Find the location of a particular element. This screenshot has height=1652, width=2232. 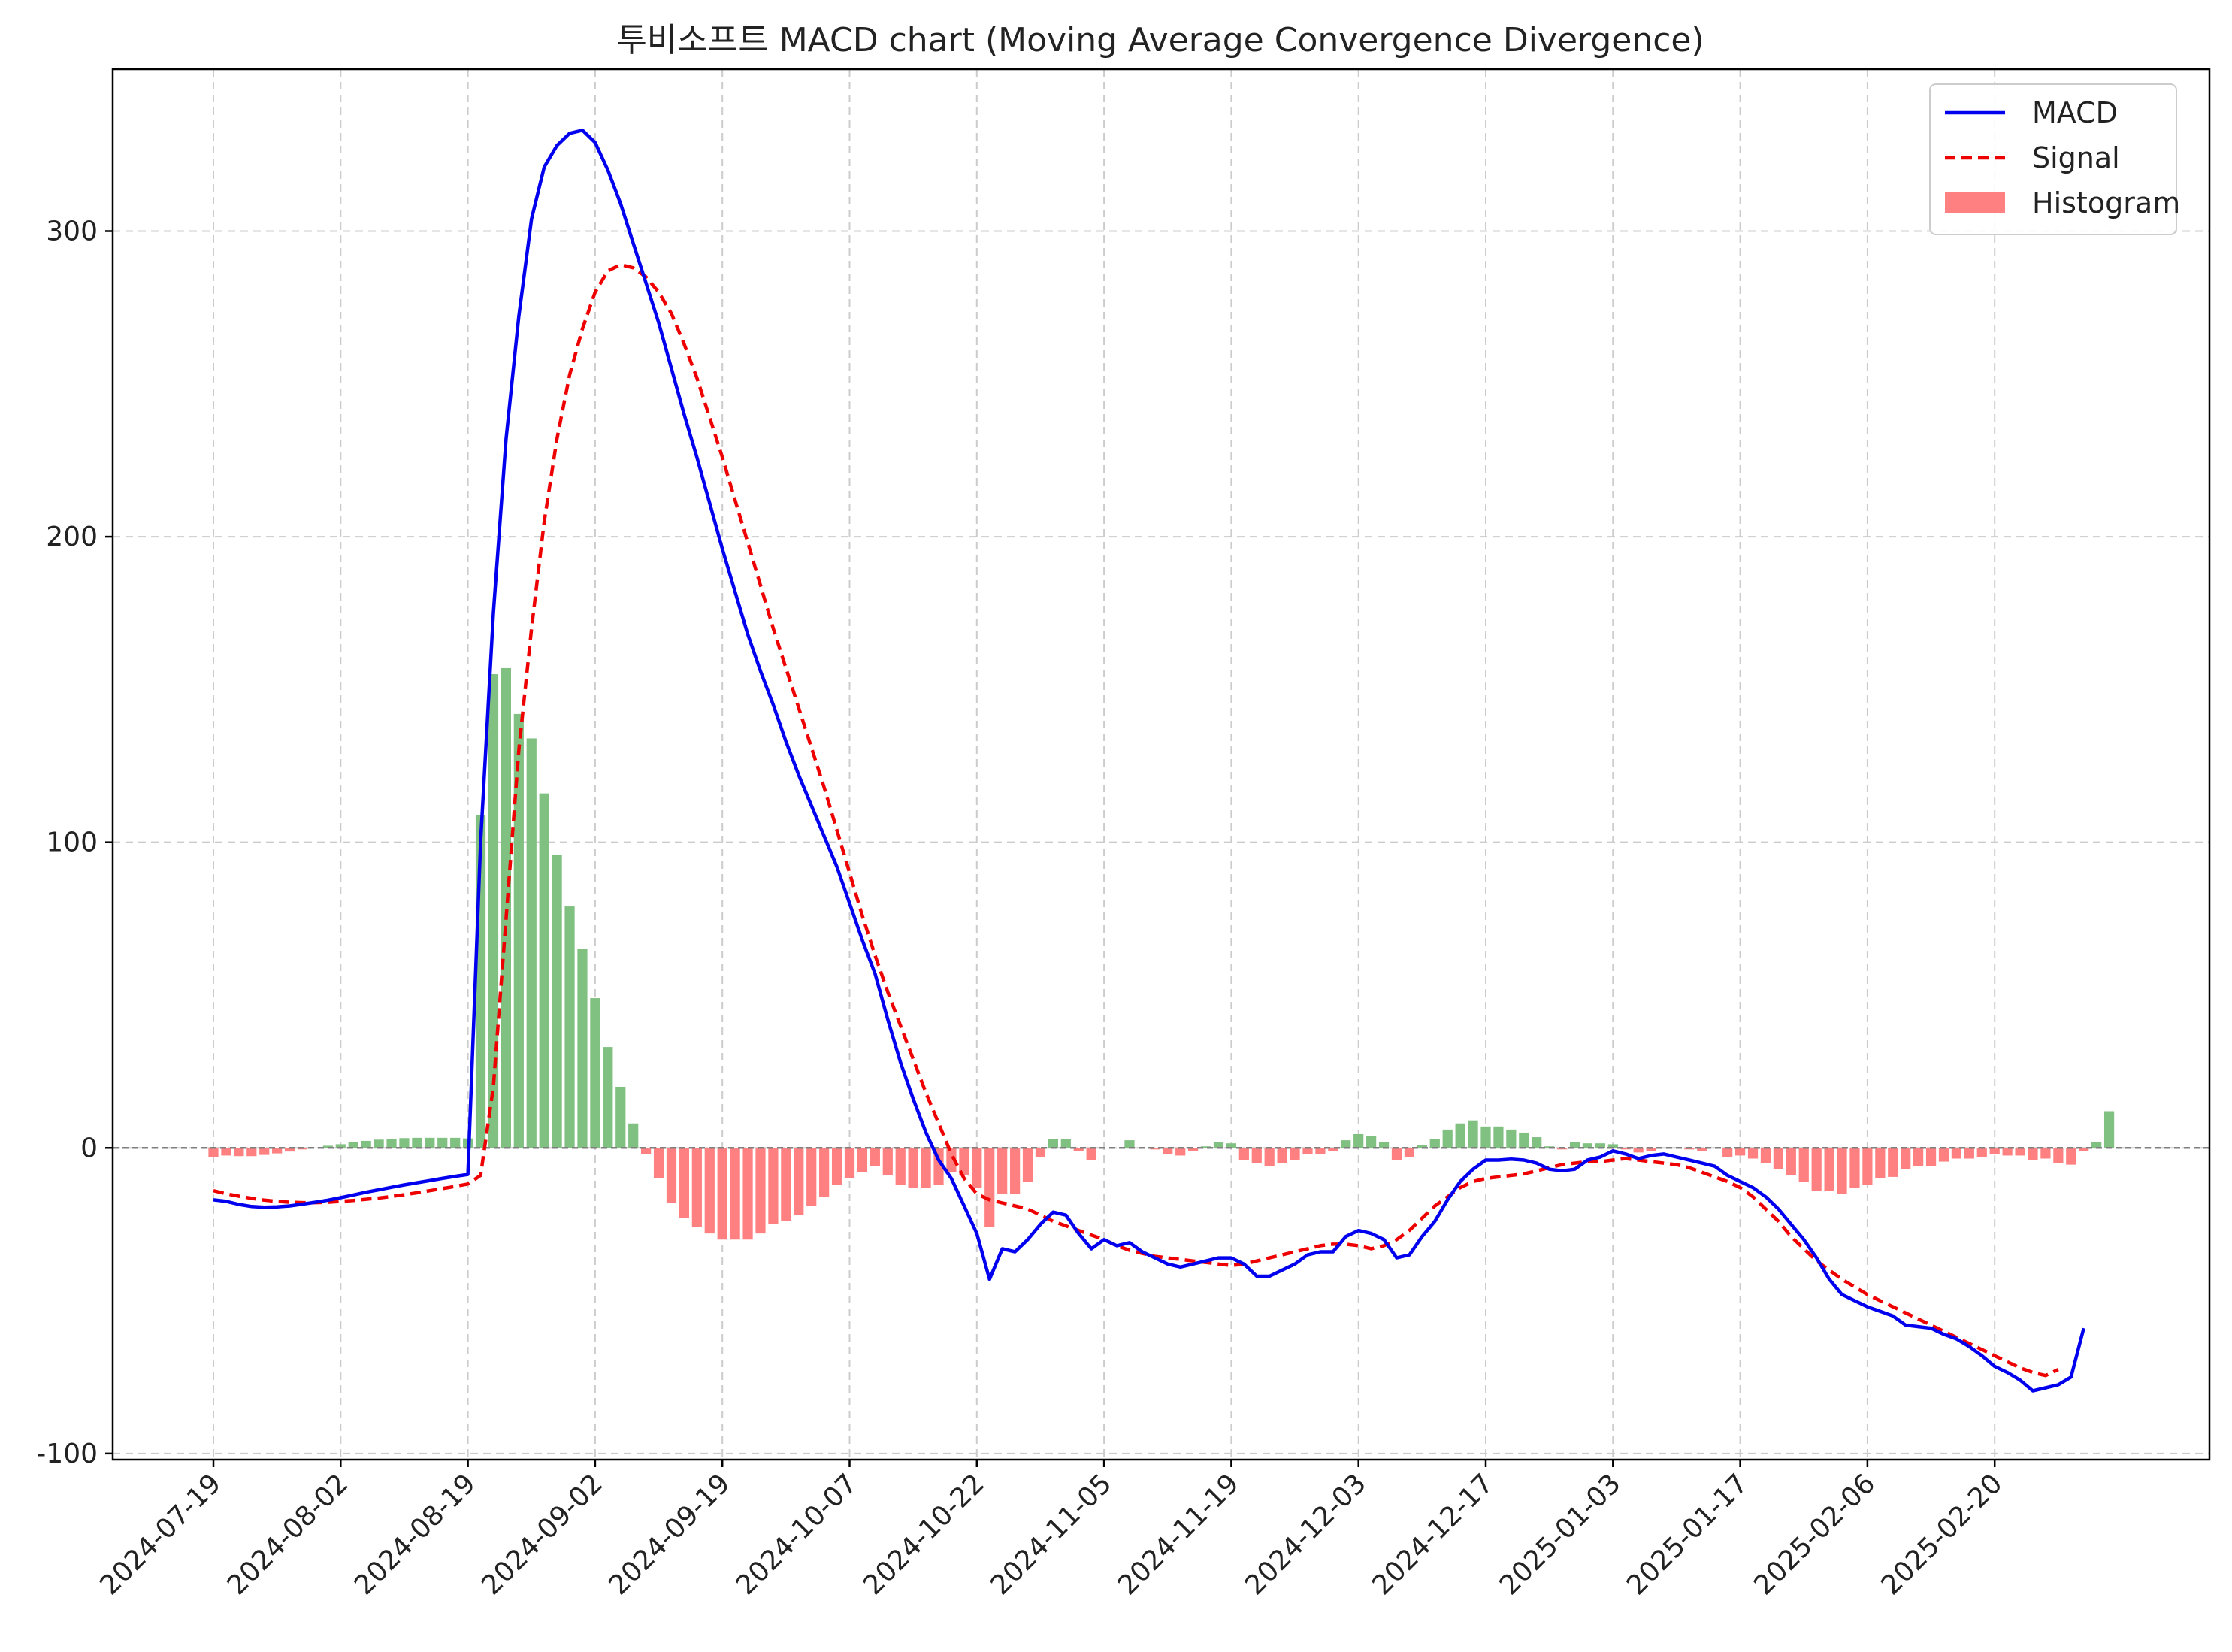

legend-signal-label: Signal is located at coordinates (2076, 157).